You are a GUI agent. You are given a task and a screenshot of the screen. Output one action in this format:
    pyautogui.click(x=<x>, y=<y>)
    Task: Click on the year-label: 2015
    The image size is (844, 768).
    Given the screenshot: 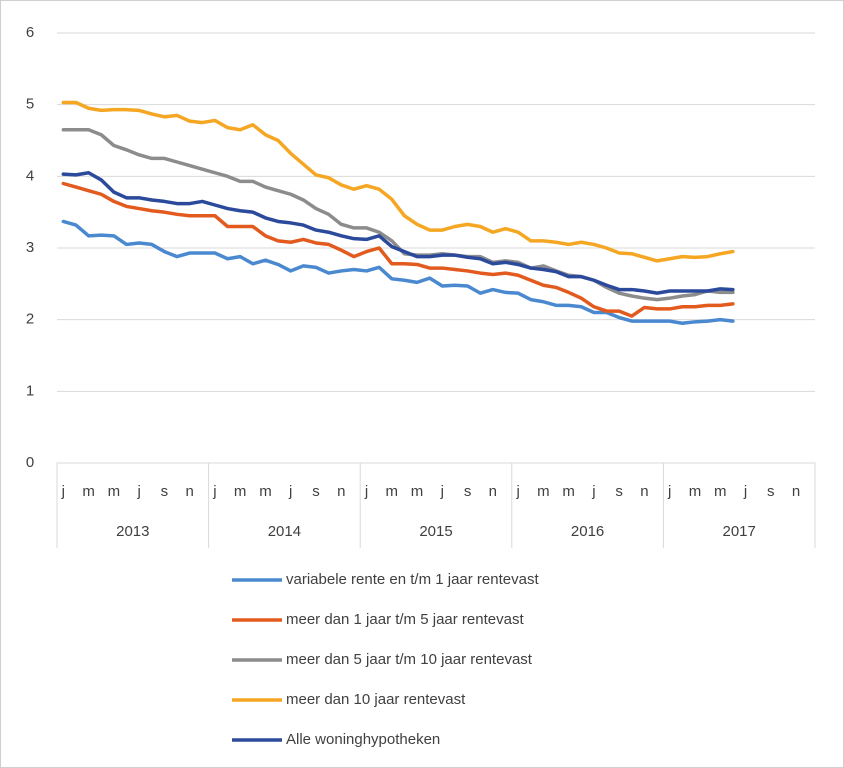 What is the action you would take?
    pyautogui.click(x=435, y=531)
    